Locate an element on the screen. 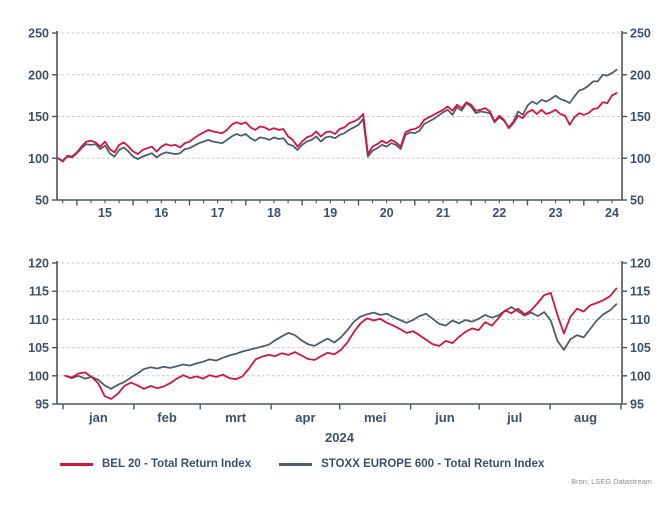 Image resolution: width=660 pixels, height=517 pixels. x-tick-label-year: 22 is located at coordinates (499, 213).